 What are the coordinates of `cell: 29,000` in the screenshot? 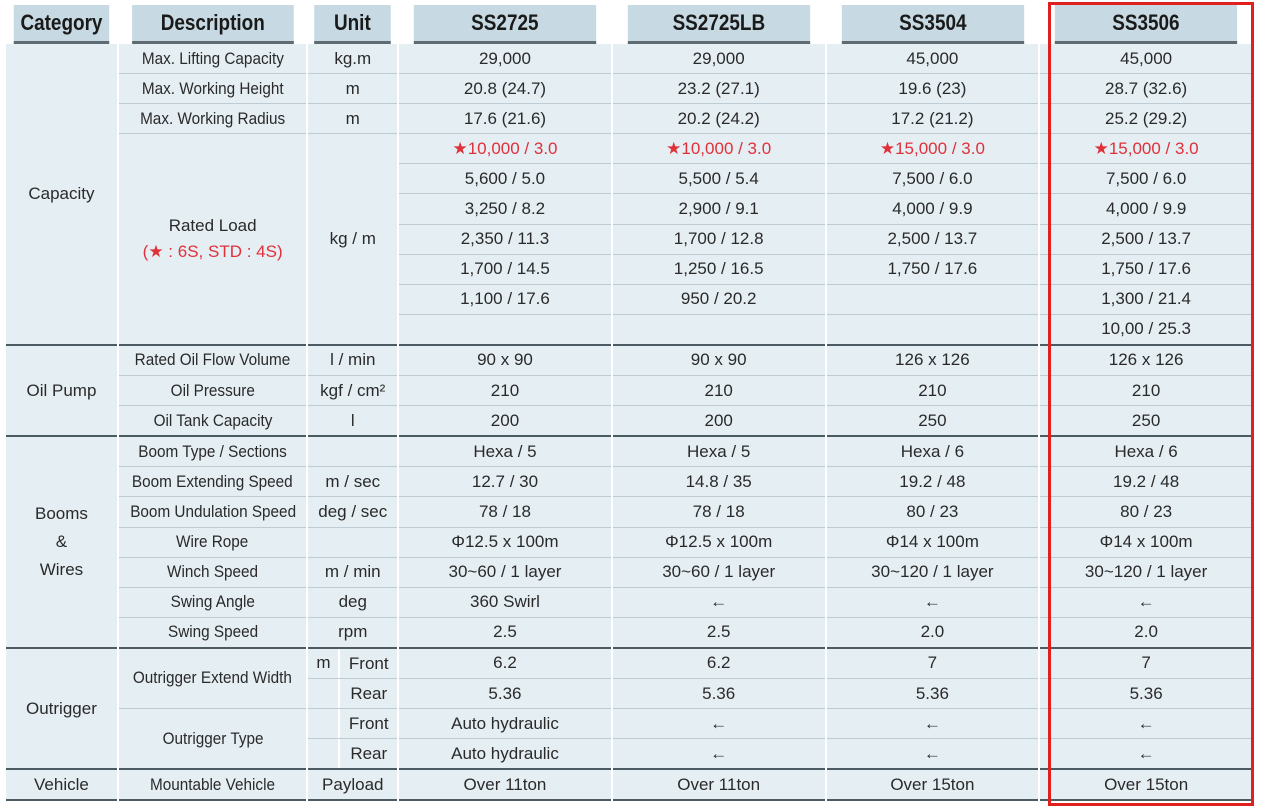 It's located at (505, 59).